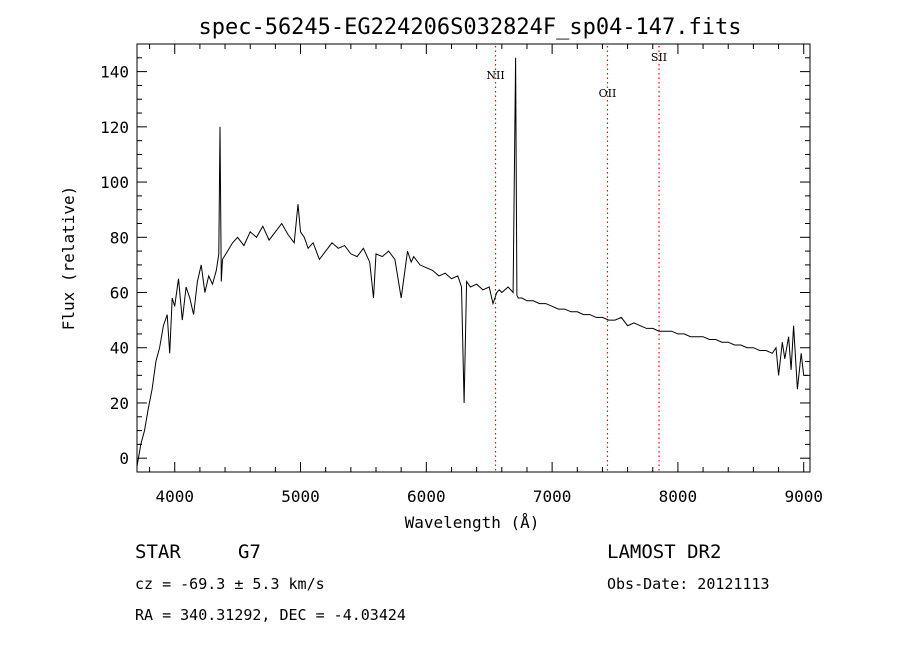 The image size is (900, 650). I want to click on spectral-line-label: OII, so click(608, 93).